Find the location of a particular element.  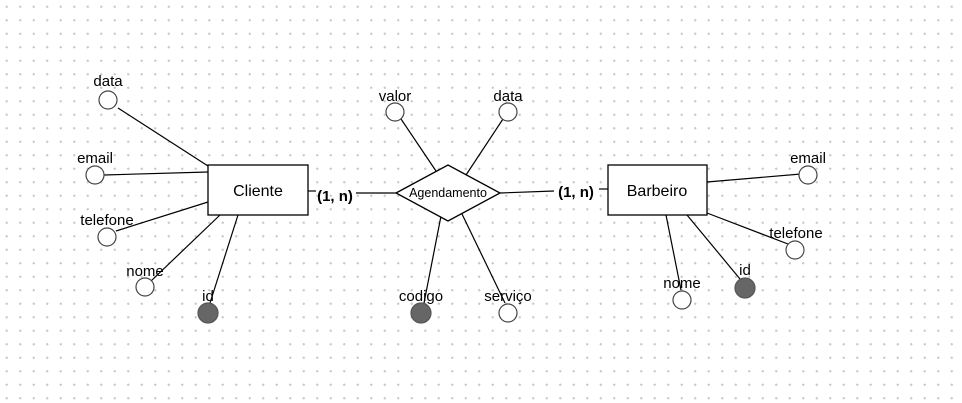

attribute-cliente-email: email is located at coordinates (95, 167).